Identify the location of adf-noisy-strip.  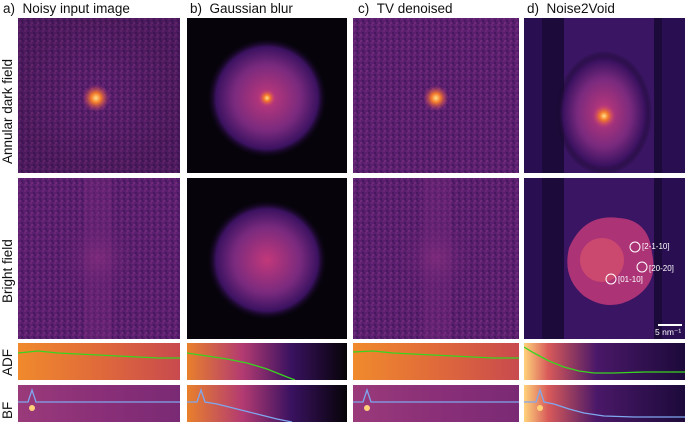
(99, 361).